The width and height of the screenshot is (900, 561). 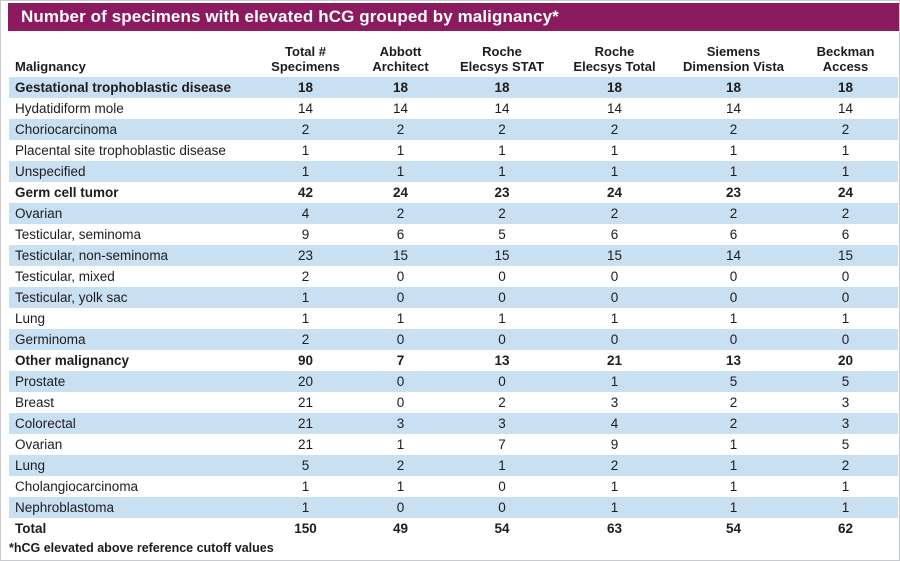 What do you see at coordinates (305, 360) in the screenshot?
I see `cell-value: 90` at bounding box center [305, 360].